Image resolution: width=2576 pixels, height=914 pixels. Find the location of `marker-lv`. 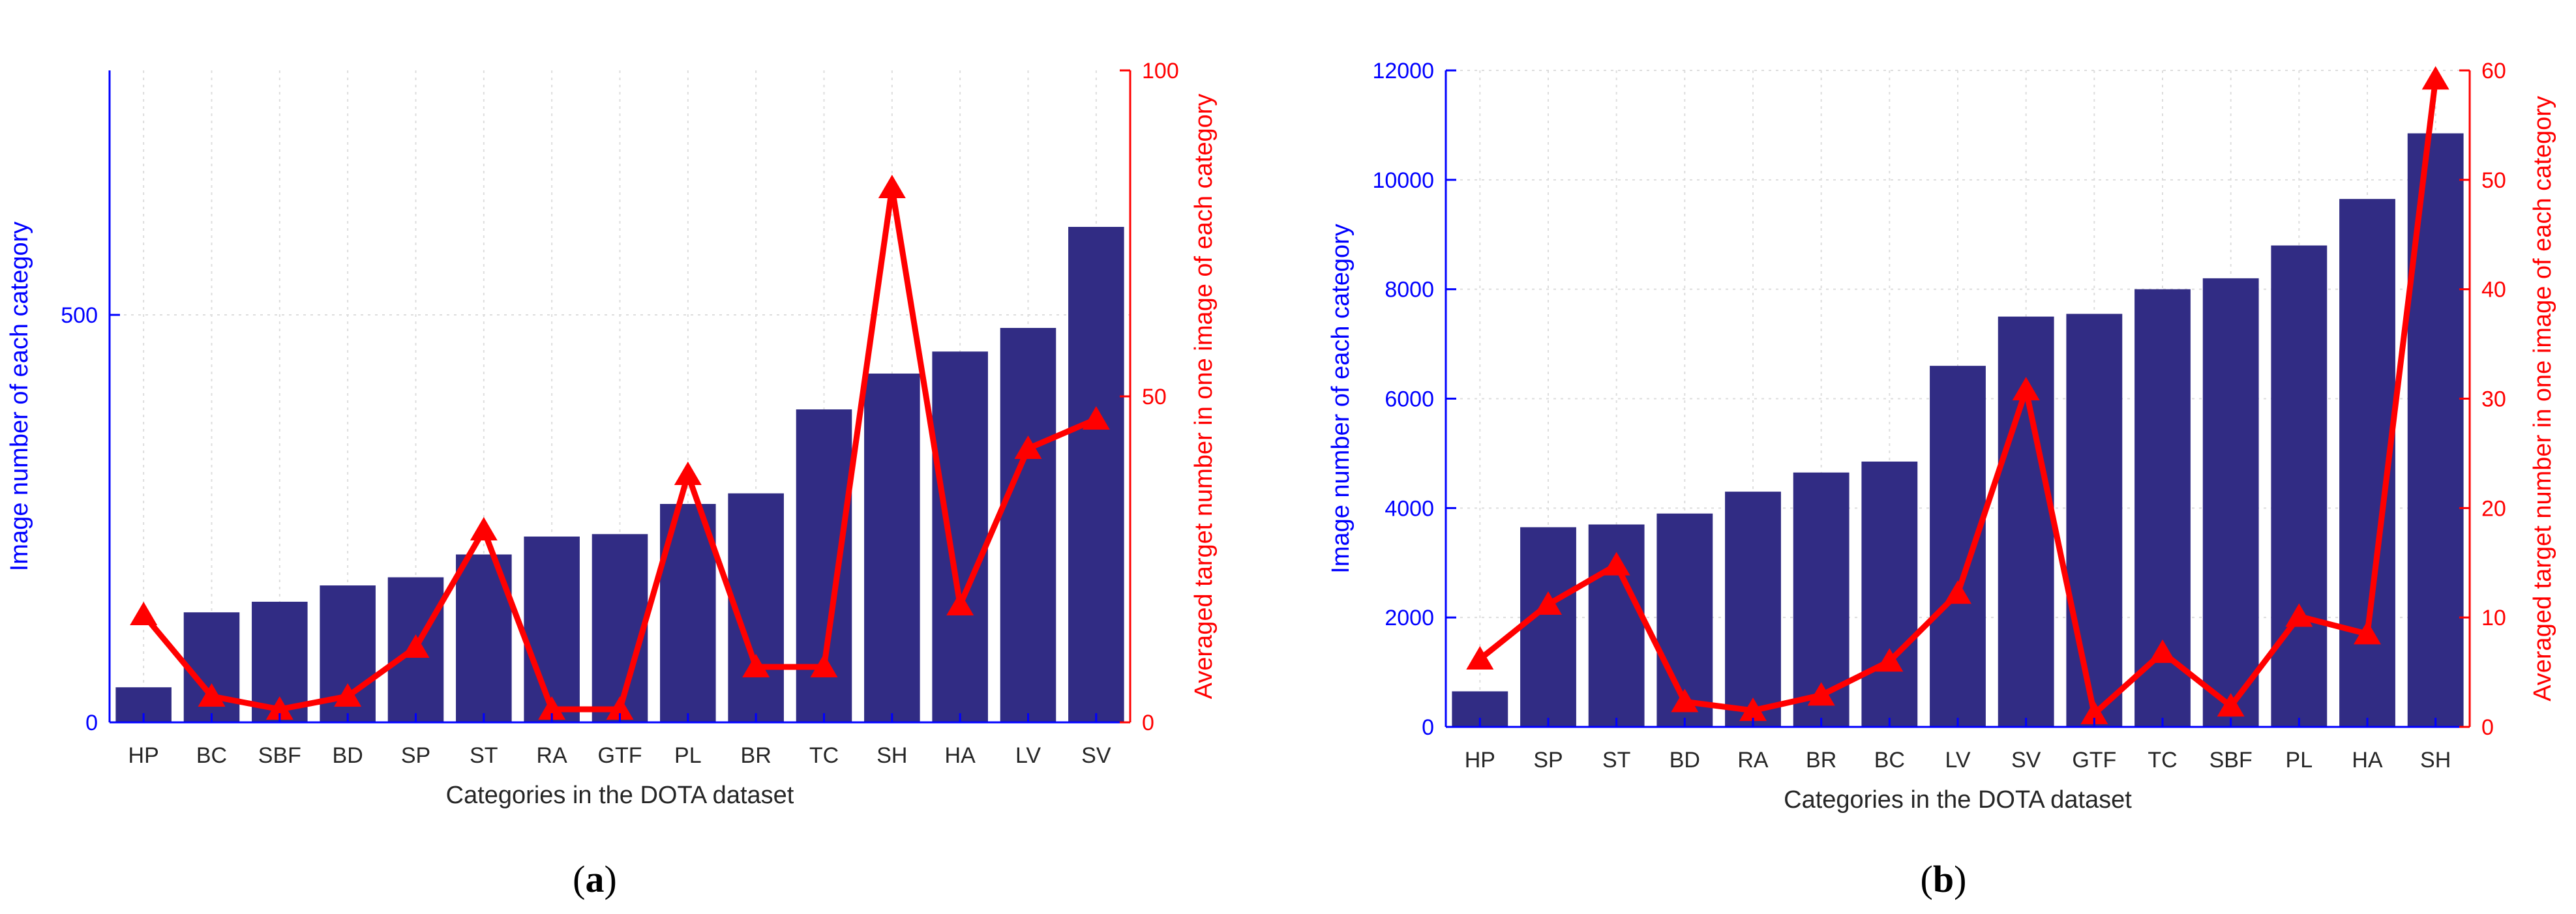

marker-lv is located at coordinates (1028, 447).